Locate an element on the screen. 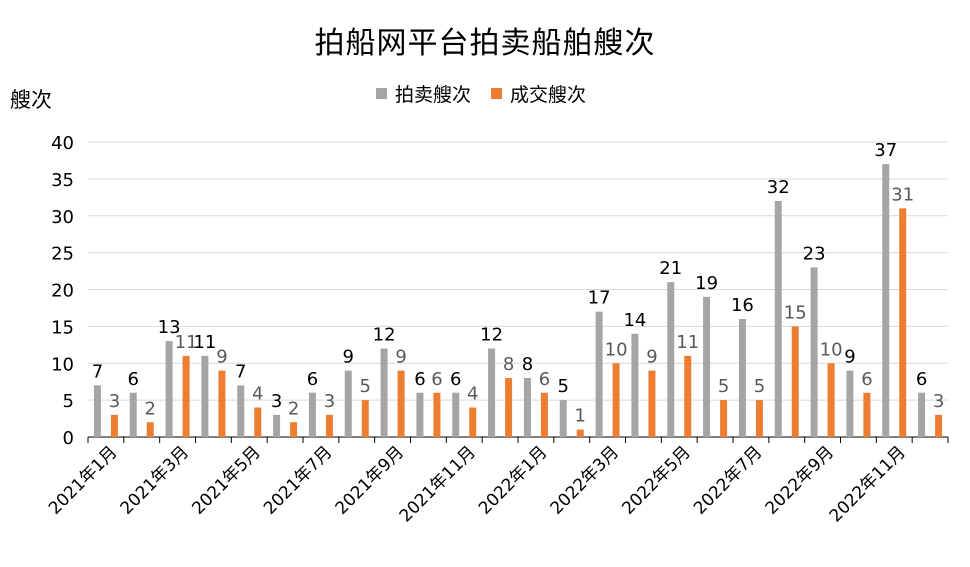 This screenshot has width=970, height=567. data-label-deal: 4 is located at coordinates (472, 394).